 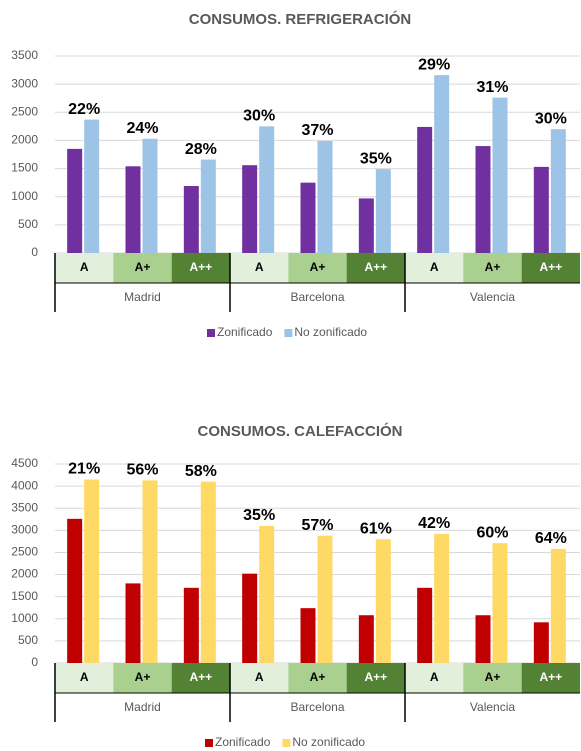 What do you see at coordinates (24, 485) in the screenshot?
I see `y-tick-label: 4000` at bounding box center [24, 485].